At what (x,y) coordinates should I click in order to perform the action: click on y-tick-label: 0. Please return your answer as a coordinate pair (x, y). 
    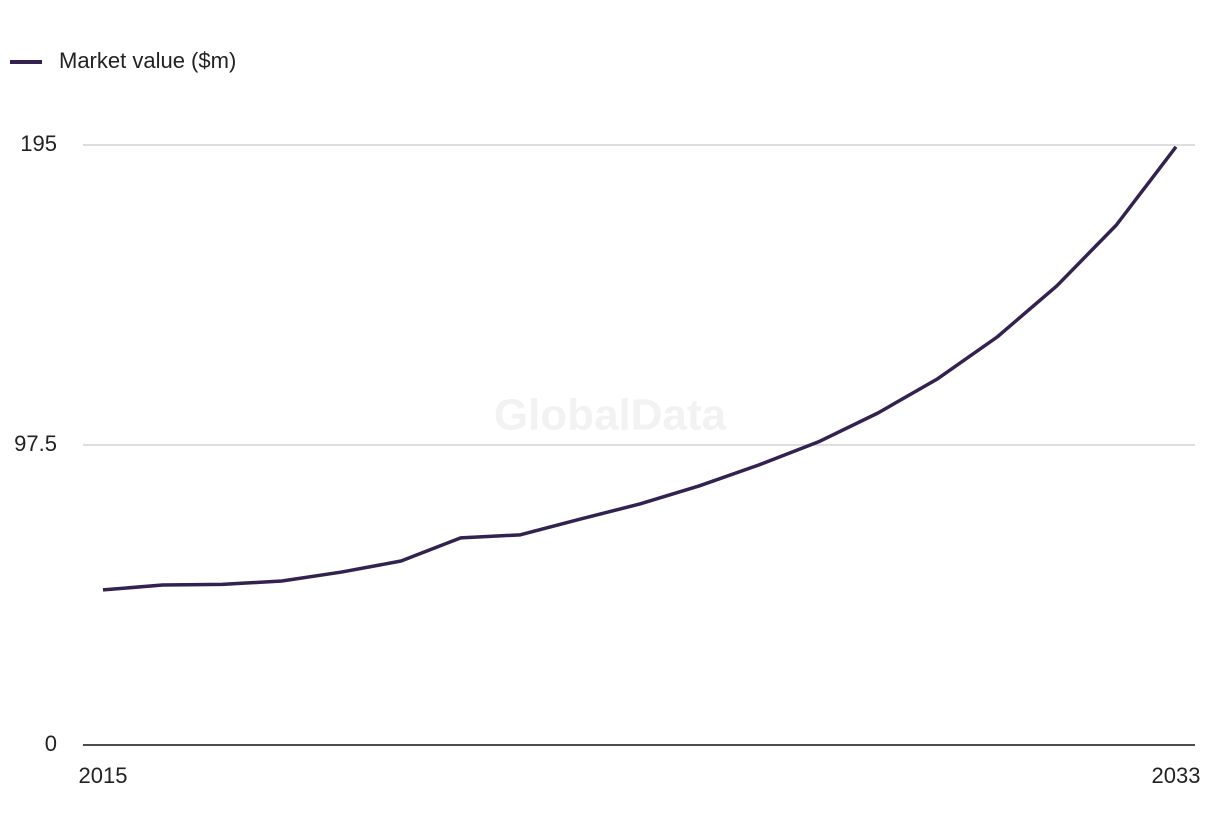
    Looking at the image, I should click on (51, 743).